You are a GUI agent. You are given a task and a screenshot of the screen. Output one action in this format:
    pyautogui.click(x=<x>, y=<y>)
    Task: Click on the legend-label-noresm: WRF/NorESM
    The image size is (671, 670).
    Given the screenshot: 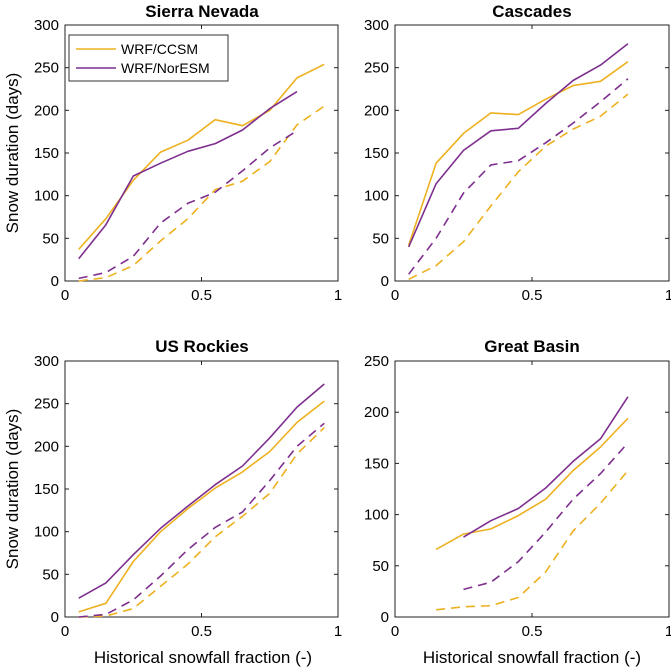 What is the action you would take?
    pyautogui.click(x=165, y=68)
    